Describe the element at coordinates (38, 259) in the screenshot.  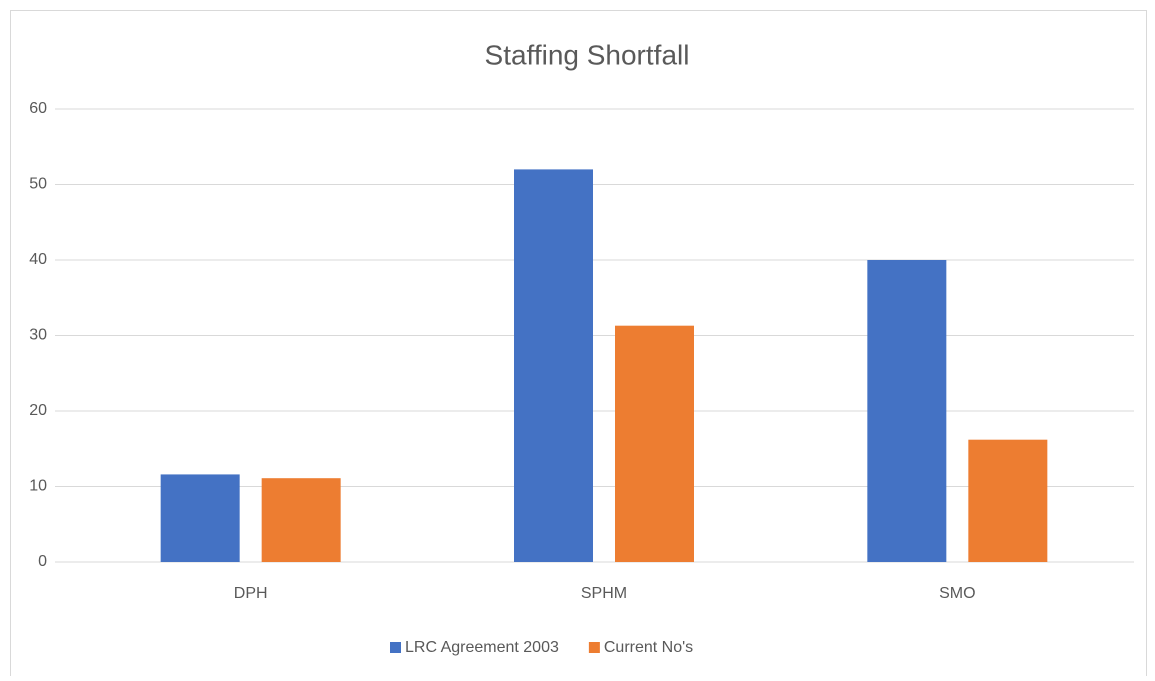
I see `y-tick-label: 40` at that location.